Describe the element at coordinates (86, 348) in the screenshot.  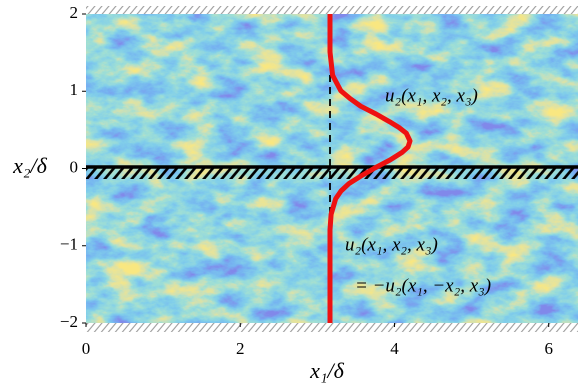
I see `x-tick-label: 0` at that location.